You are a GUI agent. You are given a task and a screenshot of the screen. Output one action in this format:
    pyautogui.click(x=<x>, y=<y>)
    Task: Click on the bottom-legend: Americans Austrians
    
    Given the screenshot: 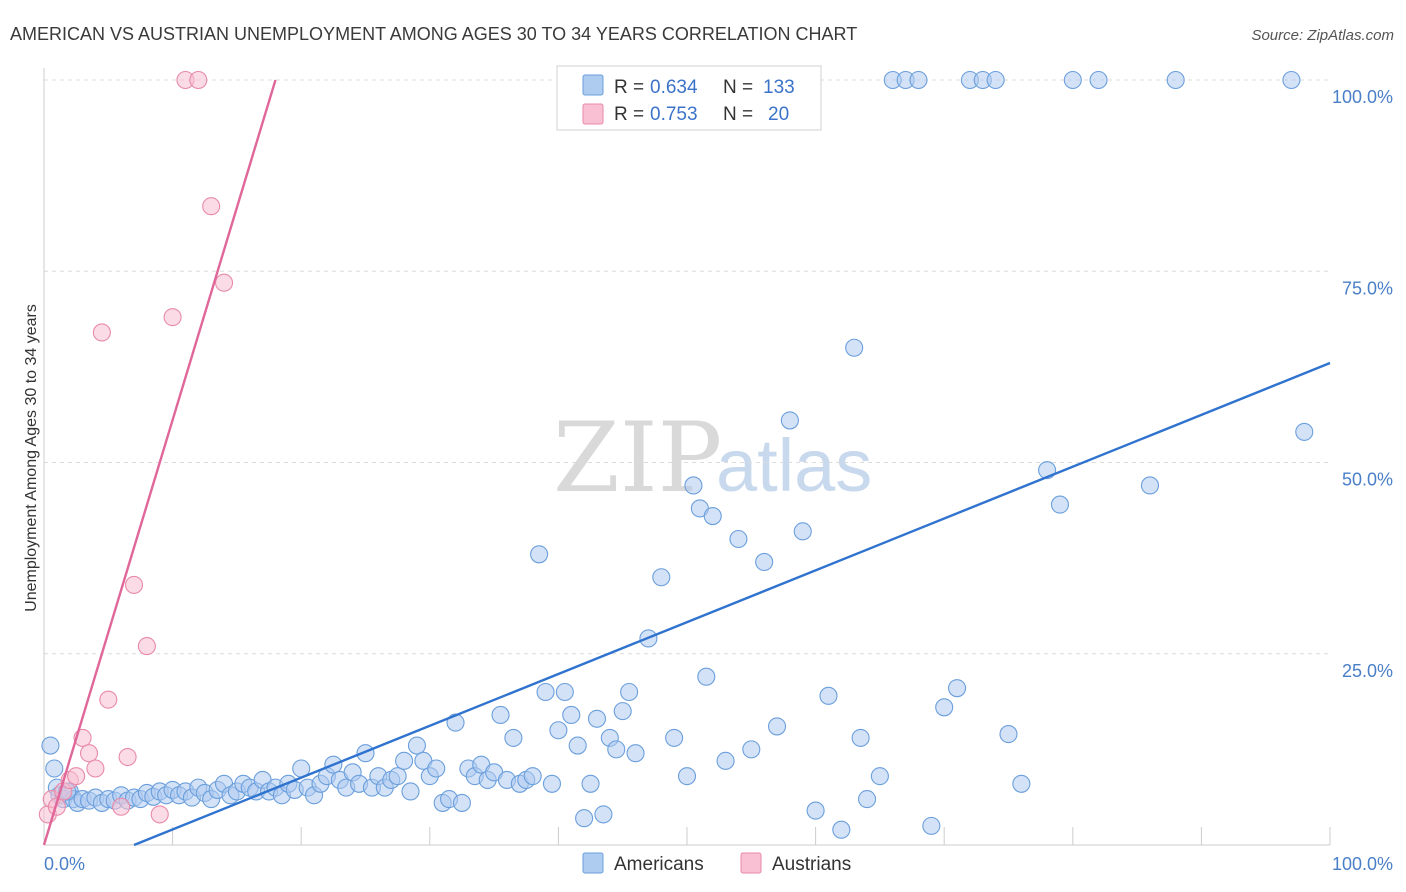 What is the action you would take?
    pyautogui.click(x=716, y=863)
    